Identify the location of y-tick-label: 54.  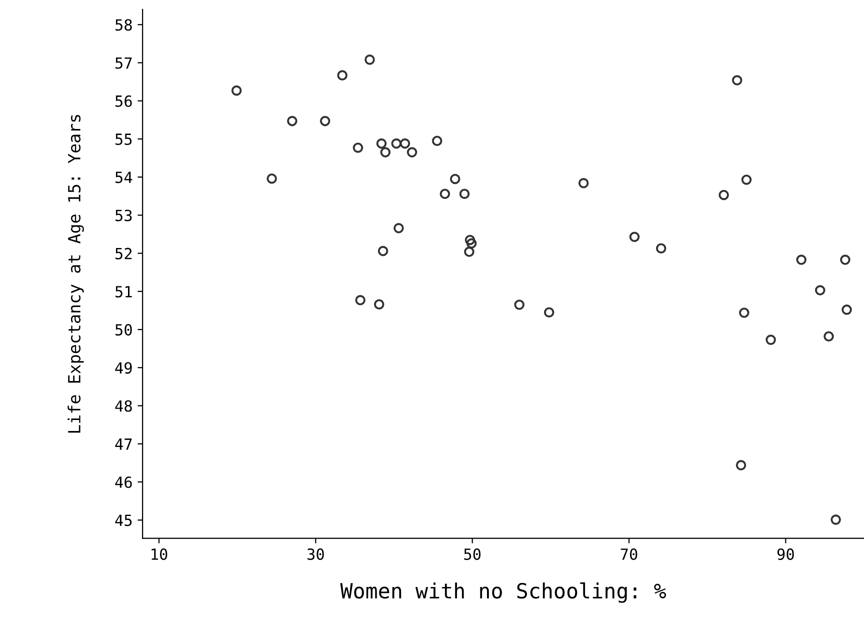
(124, 178).